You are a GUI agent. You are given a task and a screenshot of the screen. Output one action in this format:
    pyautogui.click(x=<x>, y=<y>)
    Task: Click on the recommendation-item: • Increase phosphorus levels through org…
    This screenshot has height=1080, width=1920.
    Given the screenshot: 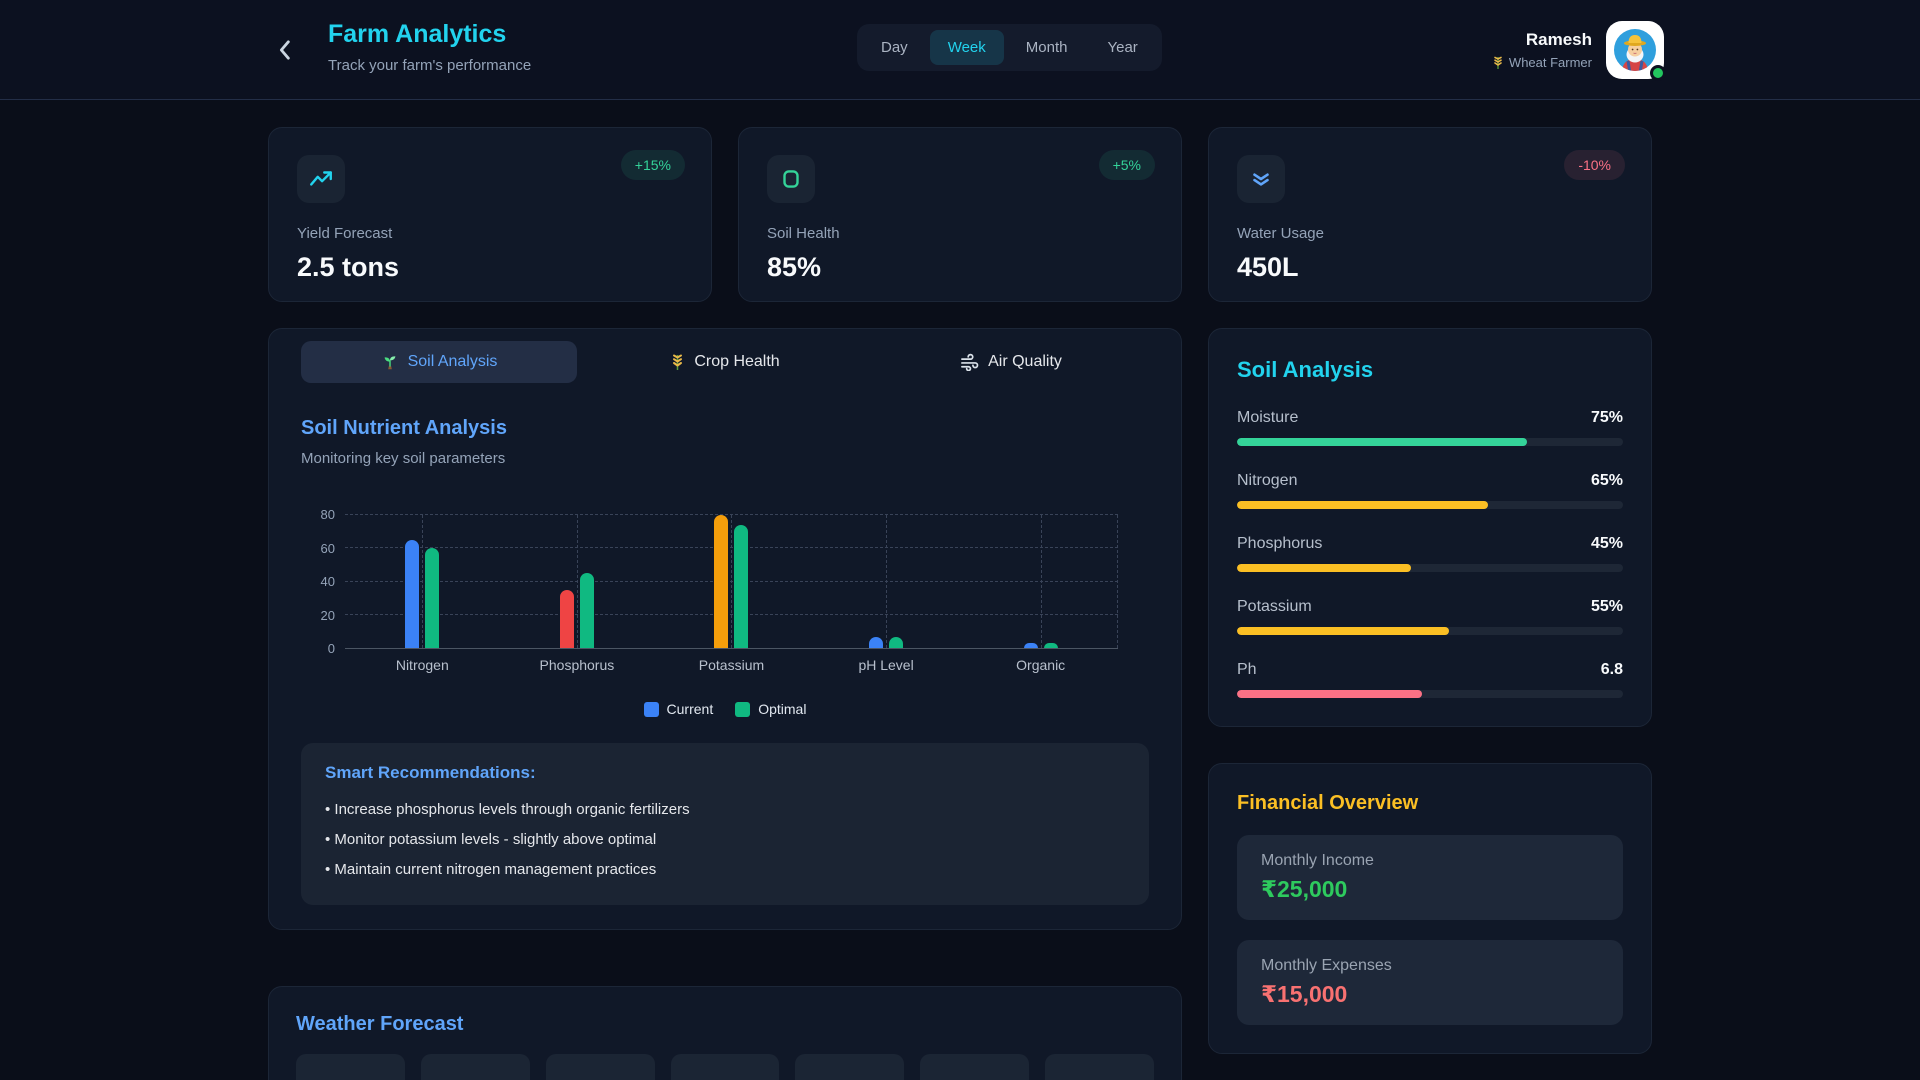 What is the action you would take?
    pyautogui.click(x=507, y=809)
    